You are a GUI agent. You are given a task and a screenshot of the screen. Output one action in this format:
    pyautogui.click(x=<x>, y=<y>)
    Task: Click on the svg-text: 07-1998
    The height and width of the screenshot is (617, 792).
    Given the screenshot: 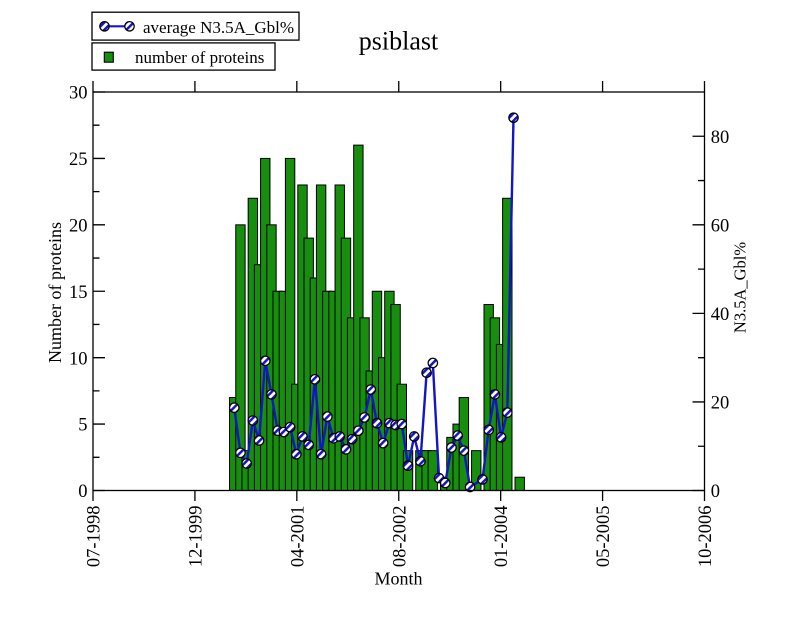 What is the action you would take?
    pyautogui.click(x=95, y=537)
    